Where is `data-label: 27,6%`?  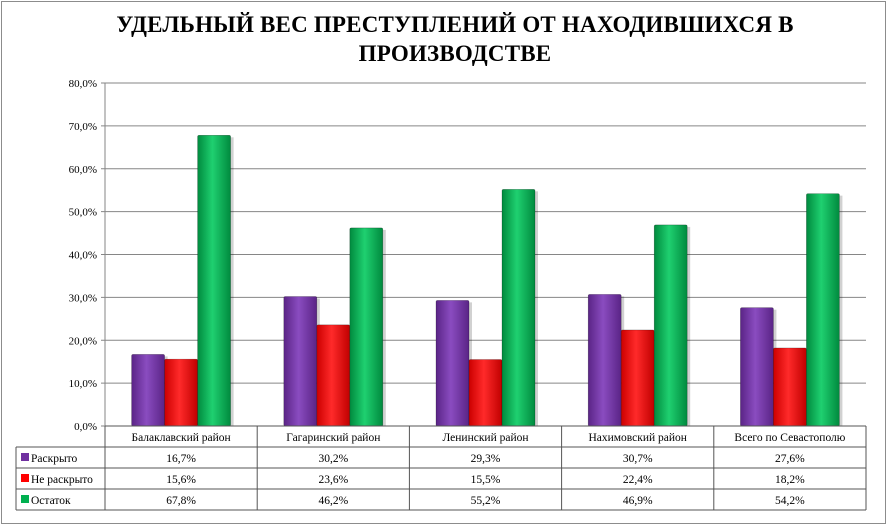 data-label: 27,6% is located at coordinates (790, 459).